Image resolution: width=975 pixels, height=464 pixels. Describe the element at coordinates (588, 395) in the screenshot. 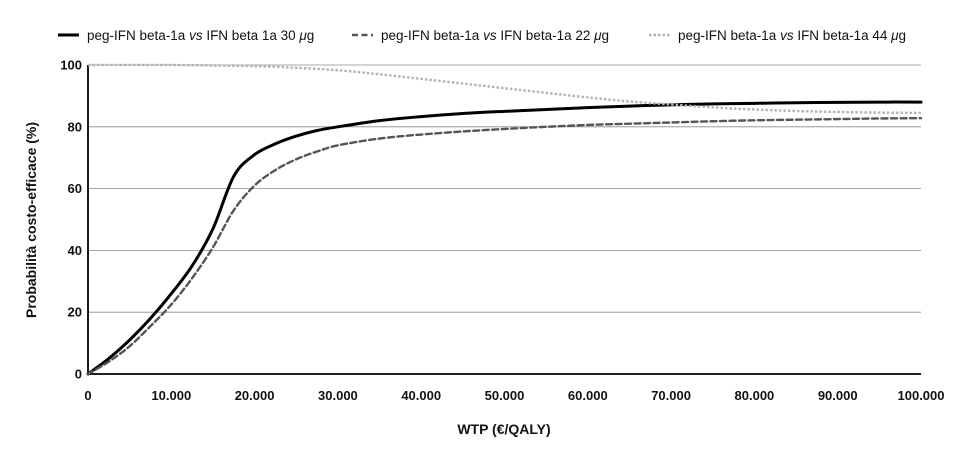

I see `x-tick-label-6: 60.000` at that location.